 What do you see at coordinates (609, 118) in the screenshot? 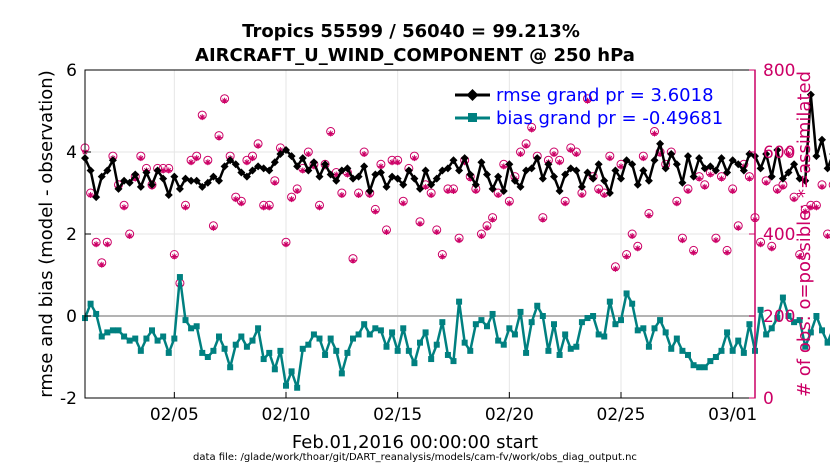
I see `legend-label-bias: bias grand pr = -0.49681` at bounding box center [609, 118].